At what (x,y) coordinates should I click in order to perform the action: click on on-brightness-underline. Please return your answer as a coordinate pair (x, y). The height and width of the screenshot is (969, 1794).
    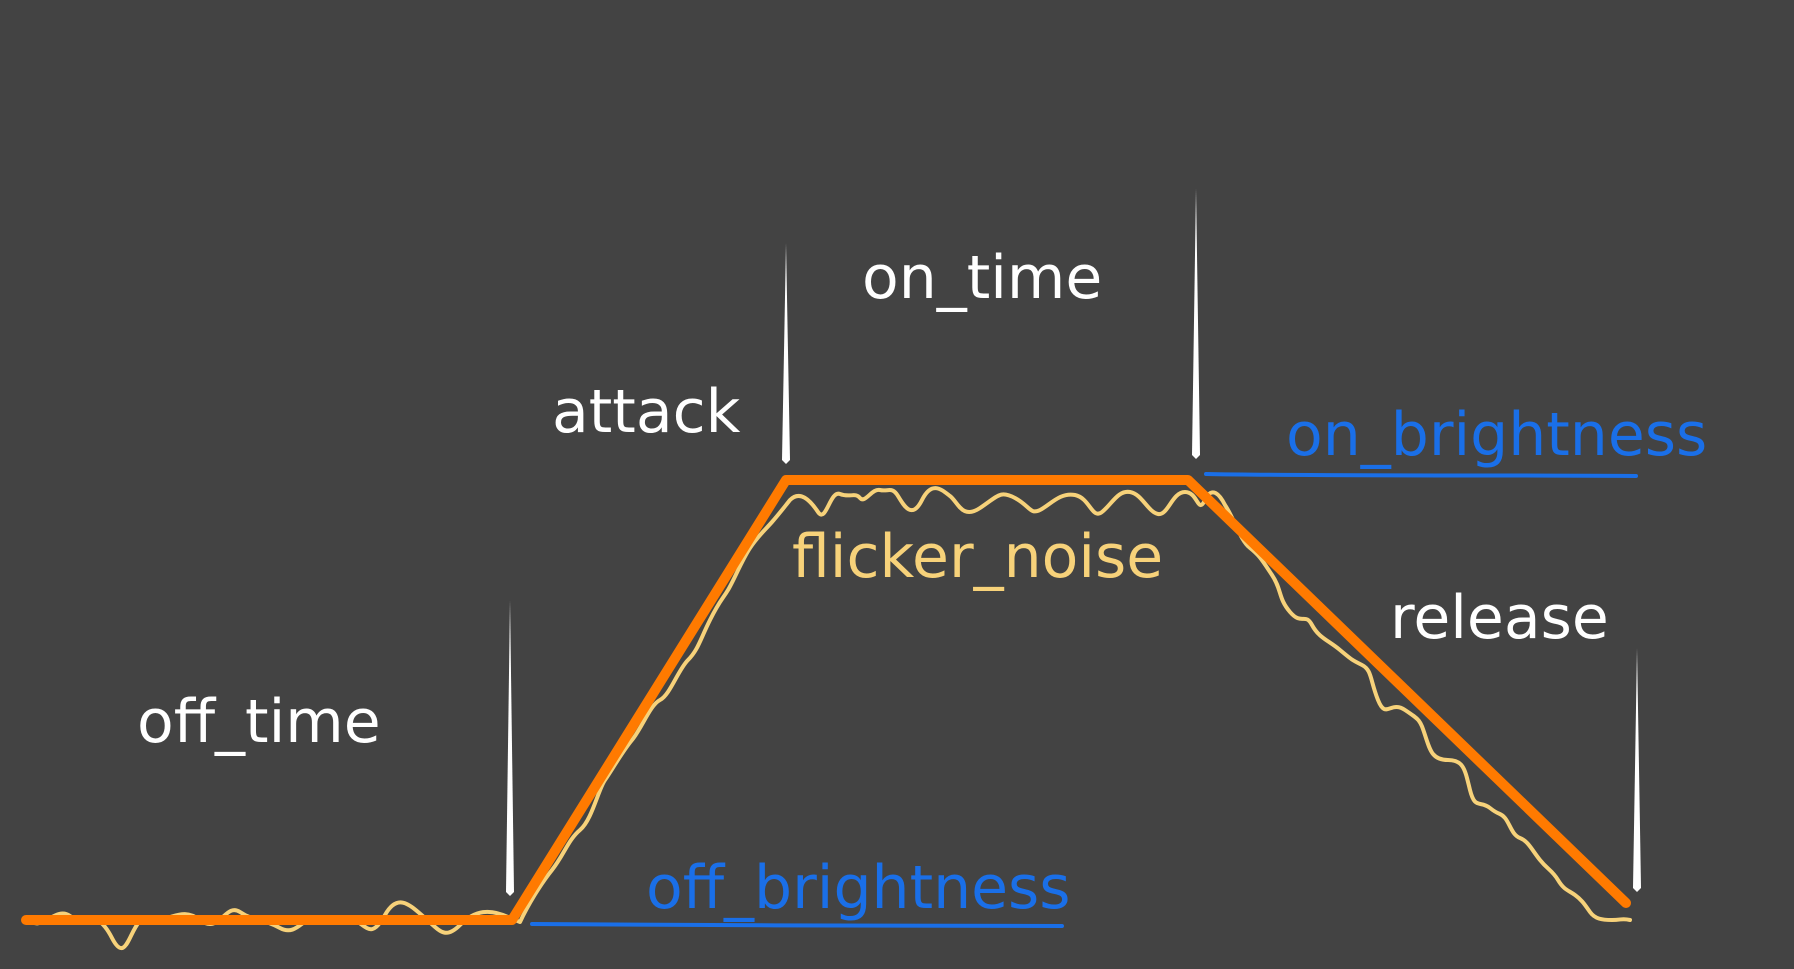
    Looking at the image, I should click on (1421, 475).